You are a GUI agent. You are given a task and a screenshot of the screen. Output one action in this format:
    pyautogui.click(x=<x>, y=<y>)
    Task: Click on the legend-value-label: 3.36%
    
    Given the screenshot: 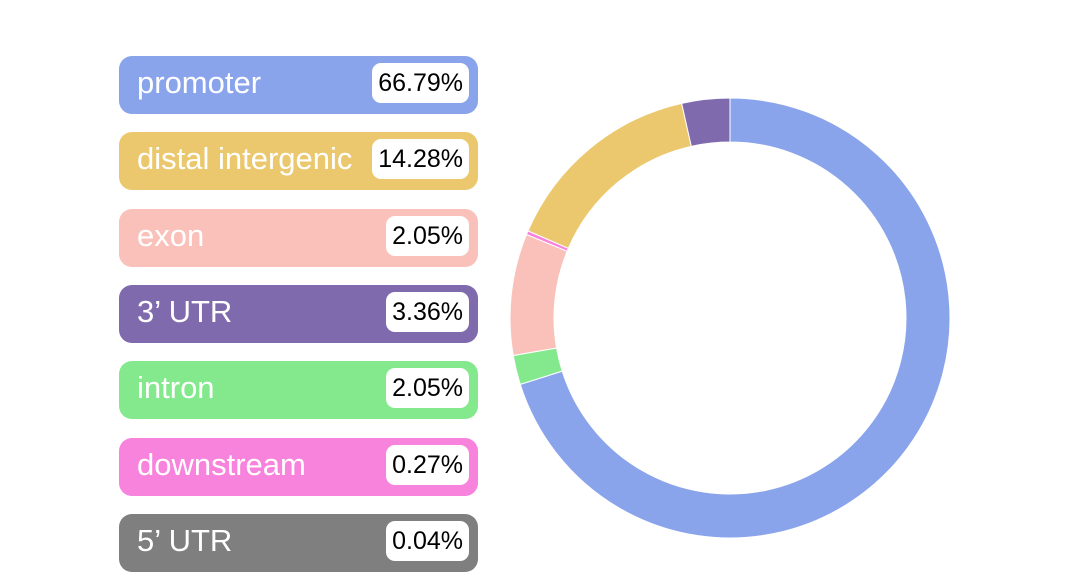 What is the action you would take?
    pyautogui.click(x=427, y=311)
    